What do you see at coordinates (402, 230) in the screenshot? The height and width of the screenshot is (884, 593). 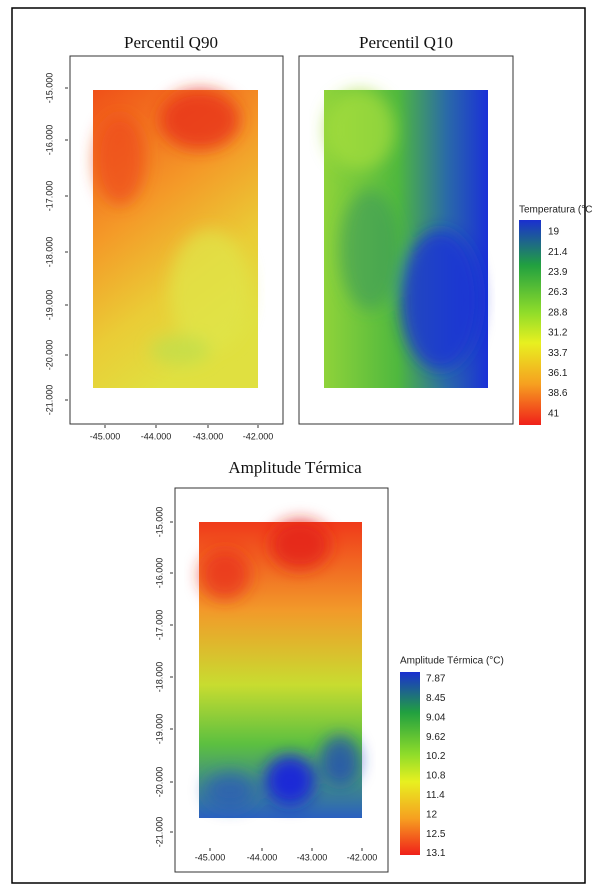 I see `raster-q10-detail` at bounding box center [402, 230].